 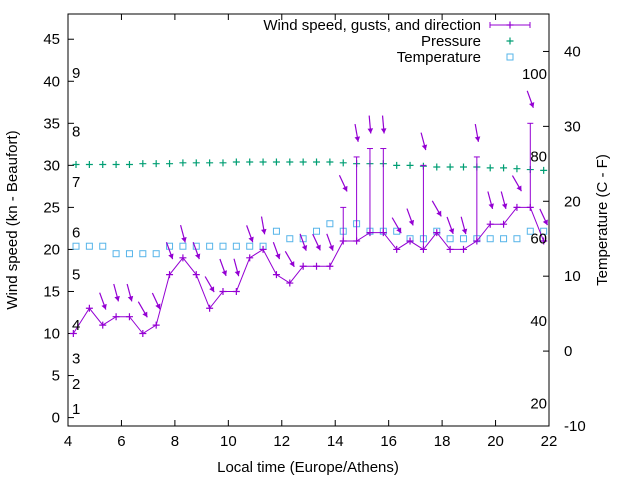 What do you see at coordinates (534, 74) in the screenshot?
I see `fahrenheit-label: 100` at bounding box center [534, 74].